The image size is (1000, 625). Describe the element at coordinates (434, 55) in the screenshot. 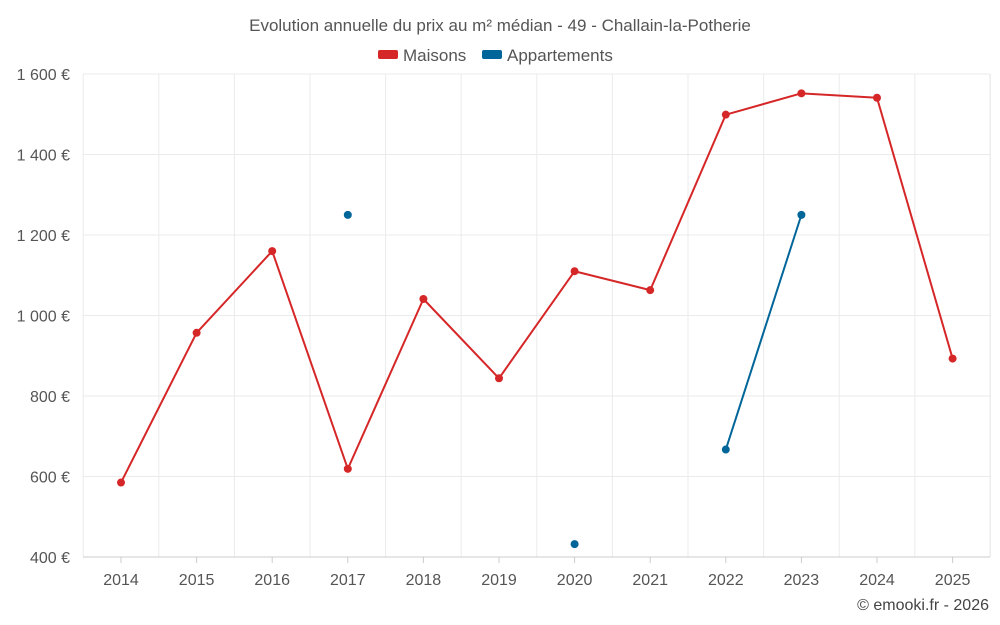

I see `legend-label-maisons: Maisons` at that location.